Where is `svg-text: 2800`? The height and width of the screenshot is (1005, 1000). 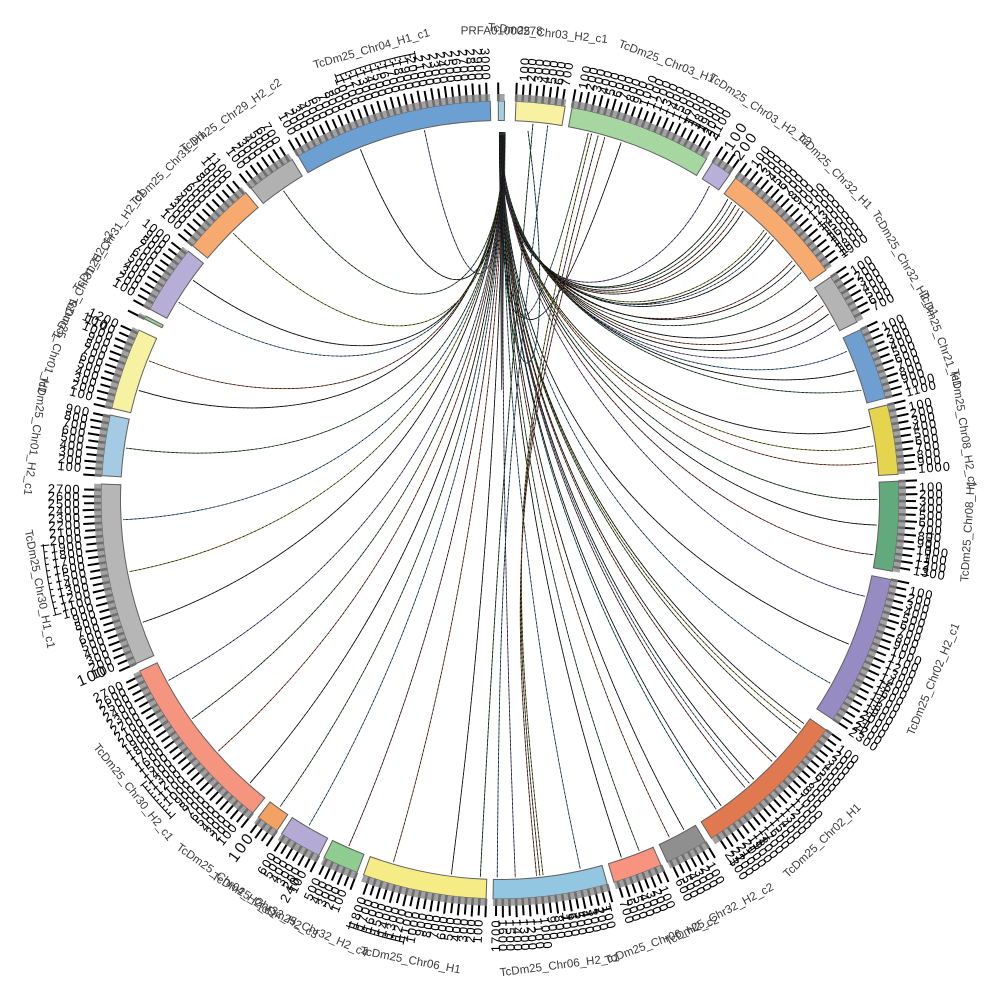 svg-text: 2800 is located at coordinates (471, 65).